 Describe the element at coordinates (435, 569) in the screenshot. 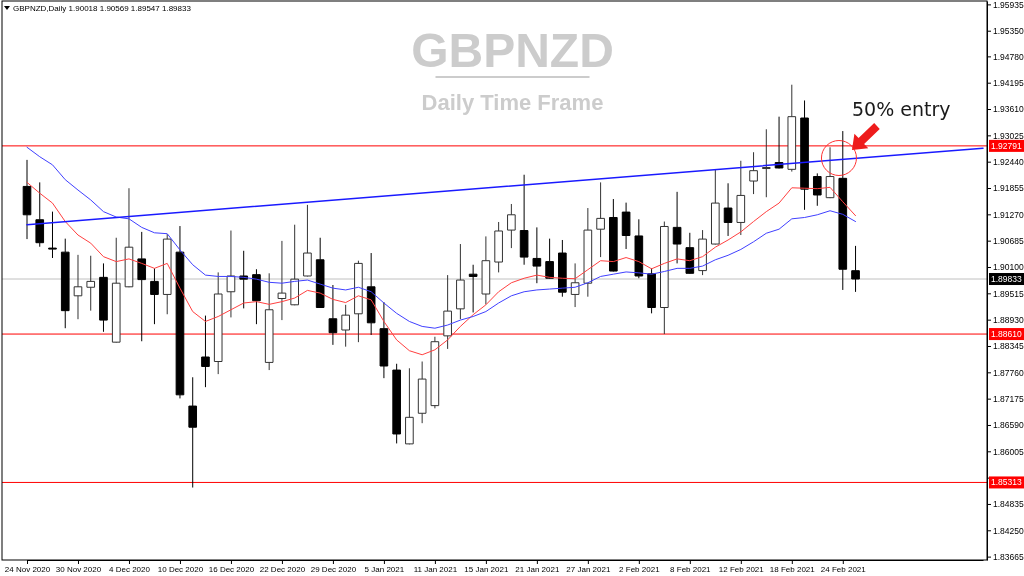

I see `x-tick-label: 11 Jan 2021` at that location.